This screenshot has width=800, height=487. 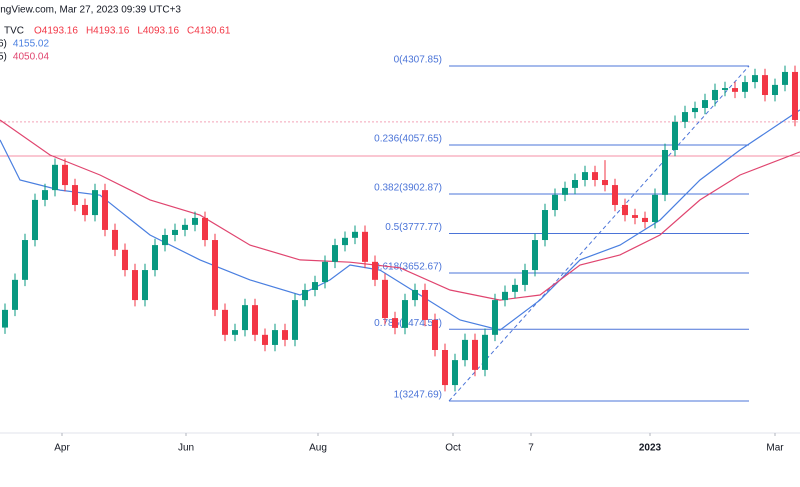 What do you see at coordinates (775, 448) in the screenshot?
I see `x-tick-label: Mar` at bounding box center [775, 448].